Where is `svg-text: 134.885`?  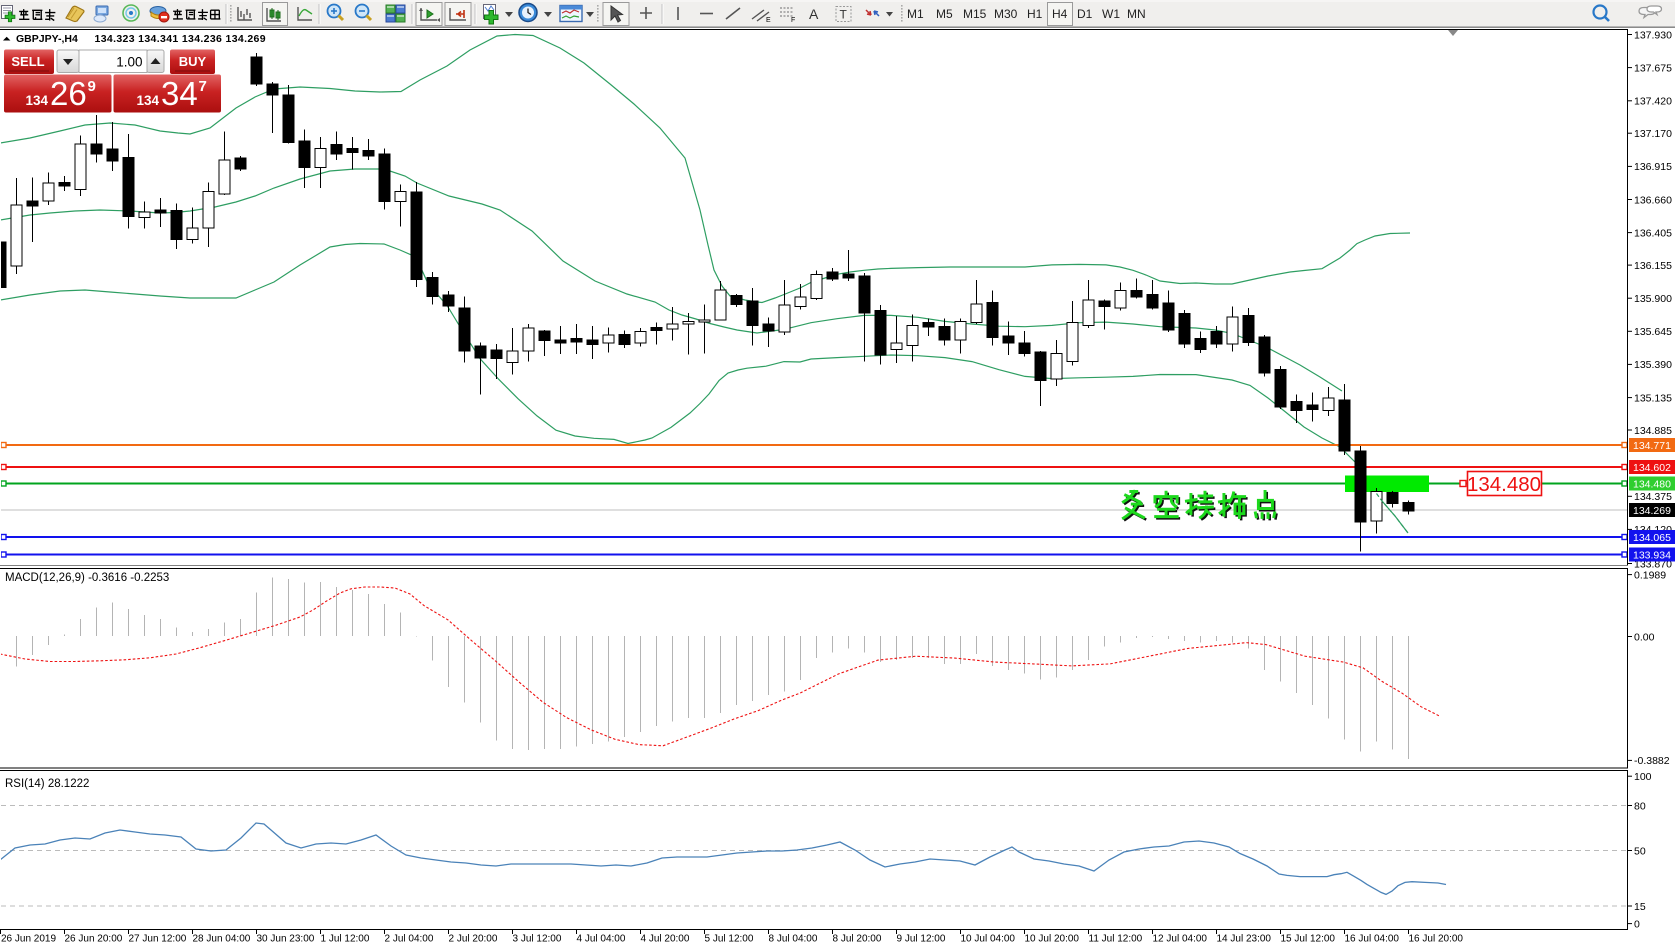 svg-text: 134.885 is located at coordinates (1653, 431).